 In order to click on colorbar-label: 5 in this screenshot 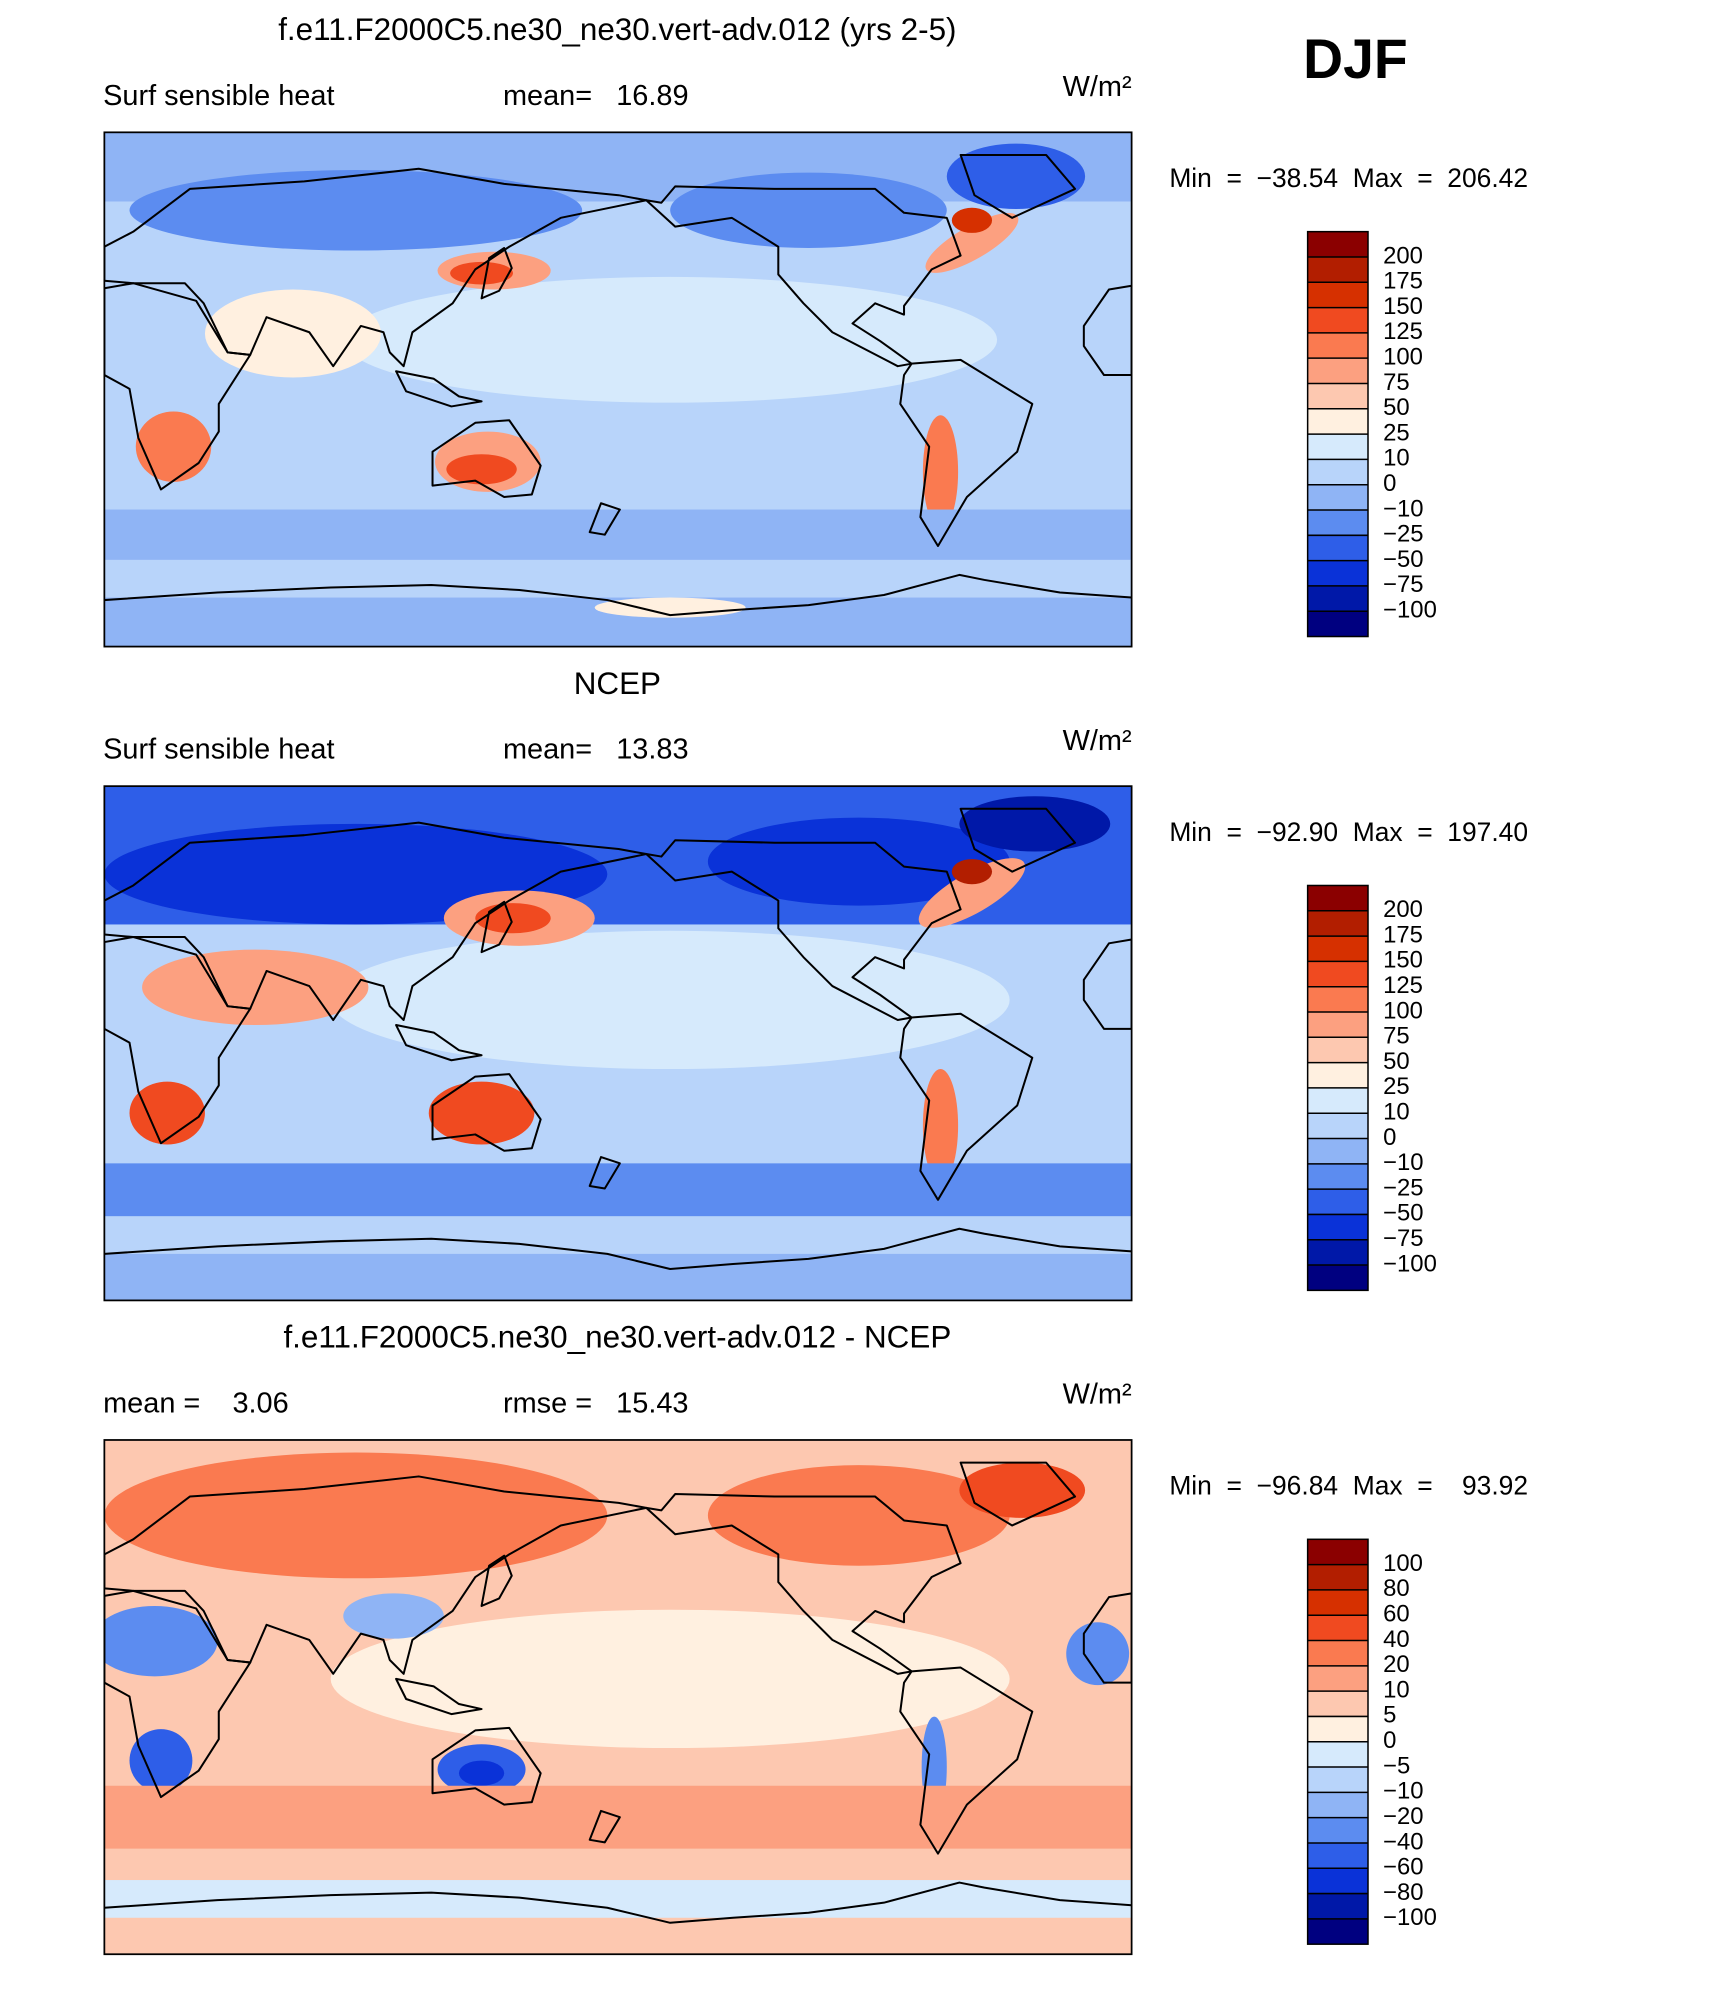, I will do `click(1389, 1715)`.